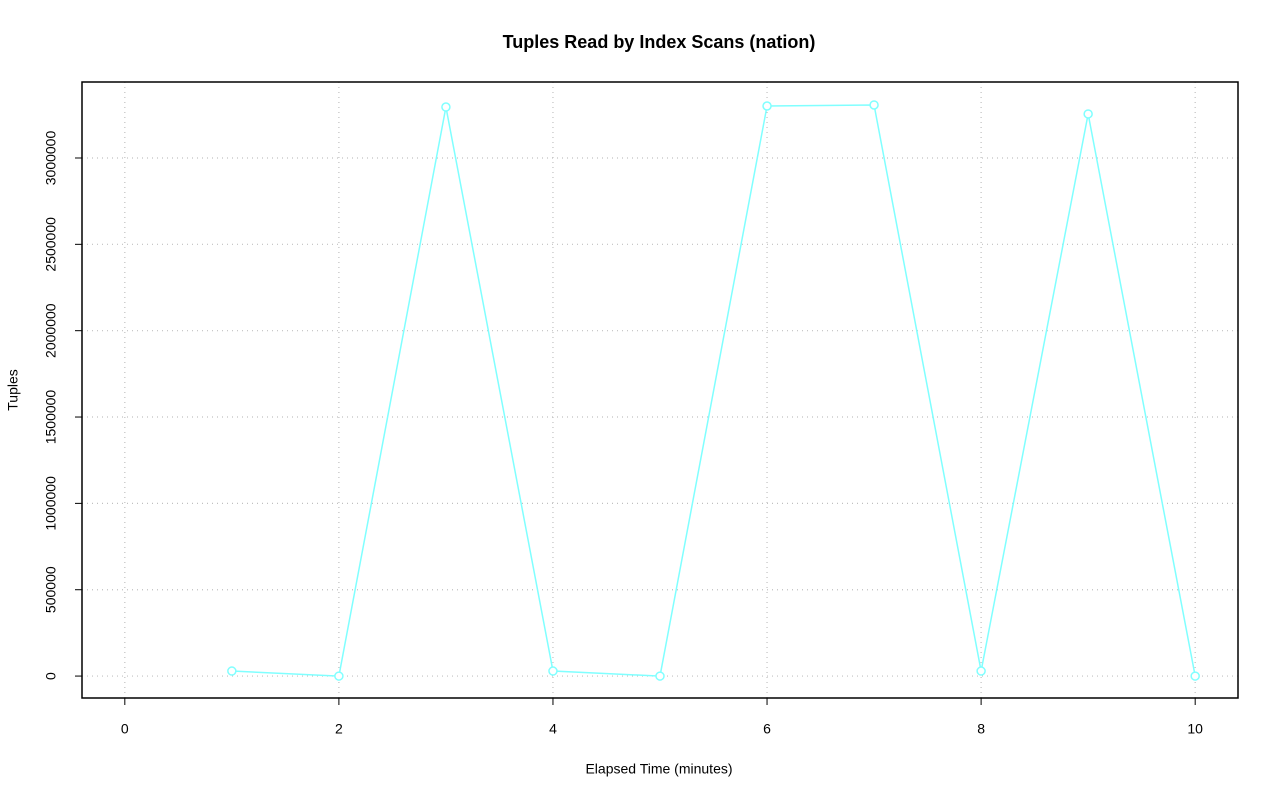 This screenshot has height=801, width=1280. I want to click on y-tick-label: 2500000, so click(51, 244).